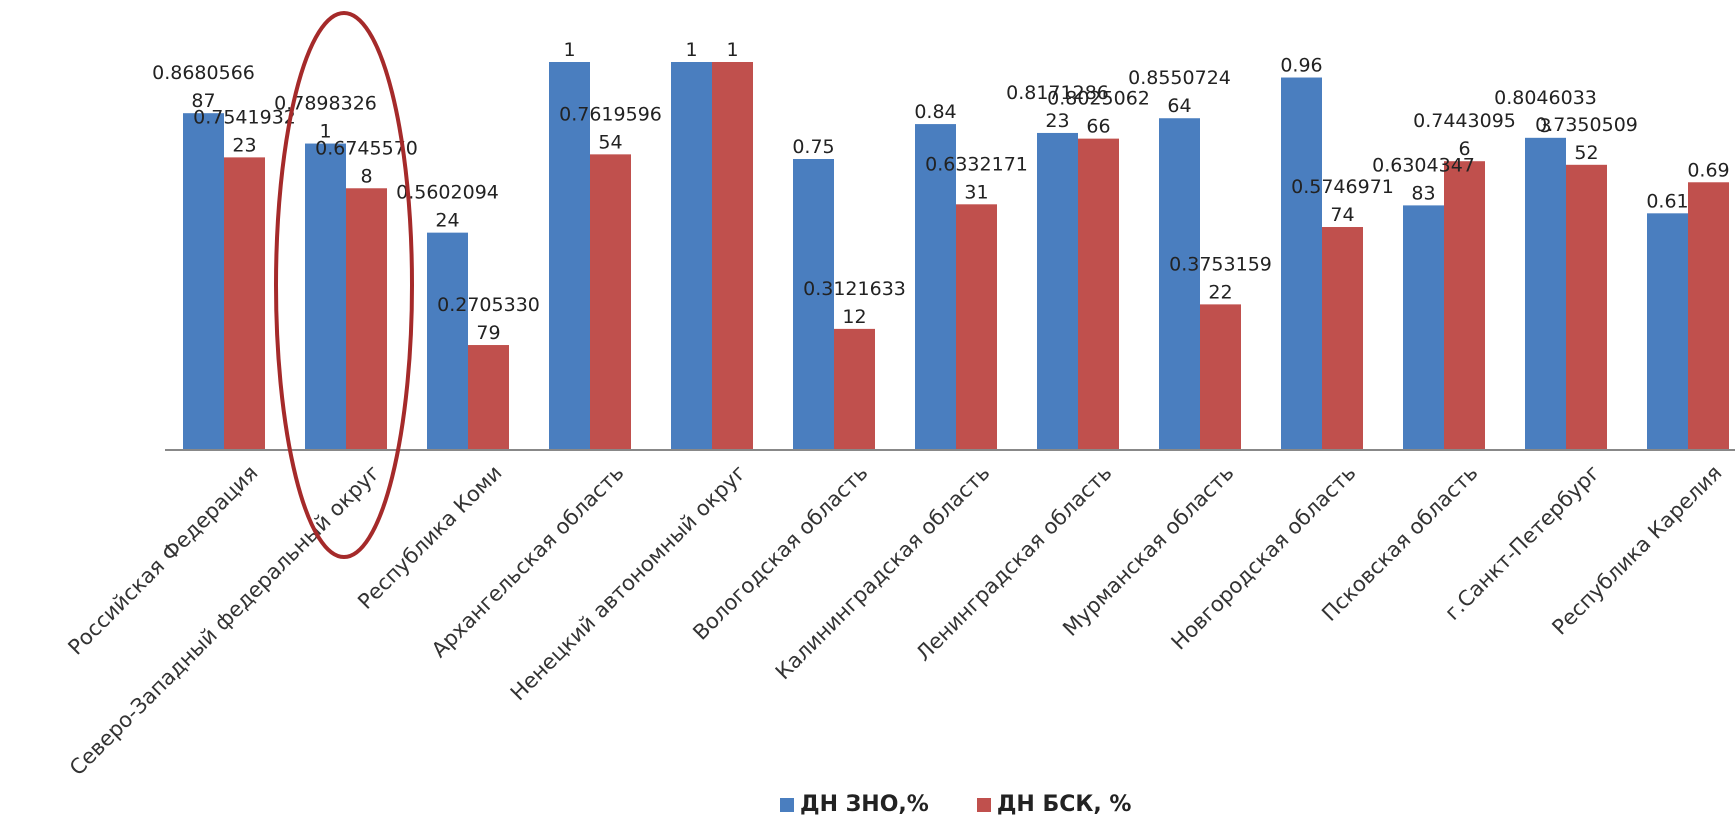 The width and height of the screenshot is (1735, 826). Describe the element at coordinates (1301, 66) in the screenshot. I see `data-label-1-10: 0.96` at that location.